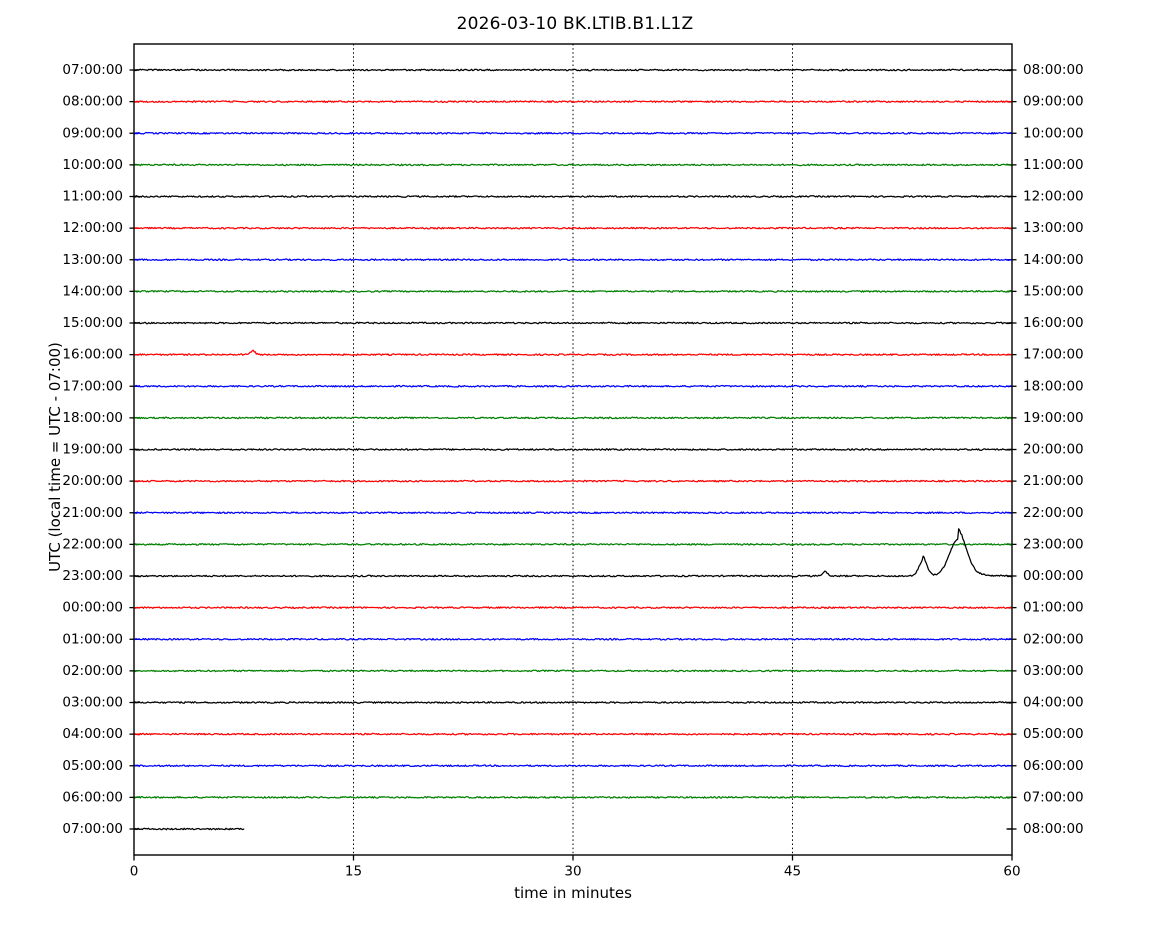 The image size is (1150, 950). I want to click on x-tick-label-30: 30, so click(572, 872).